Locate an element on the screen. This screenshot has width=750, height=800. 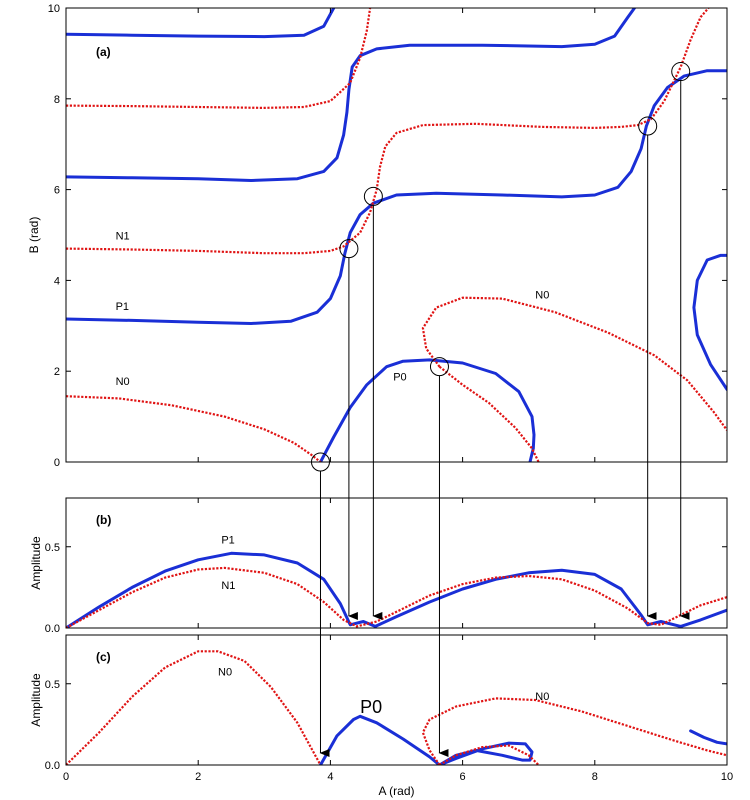
panel-2-series-label-n1: N1 is located at coordinates (228, 586).